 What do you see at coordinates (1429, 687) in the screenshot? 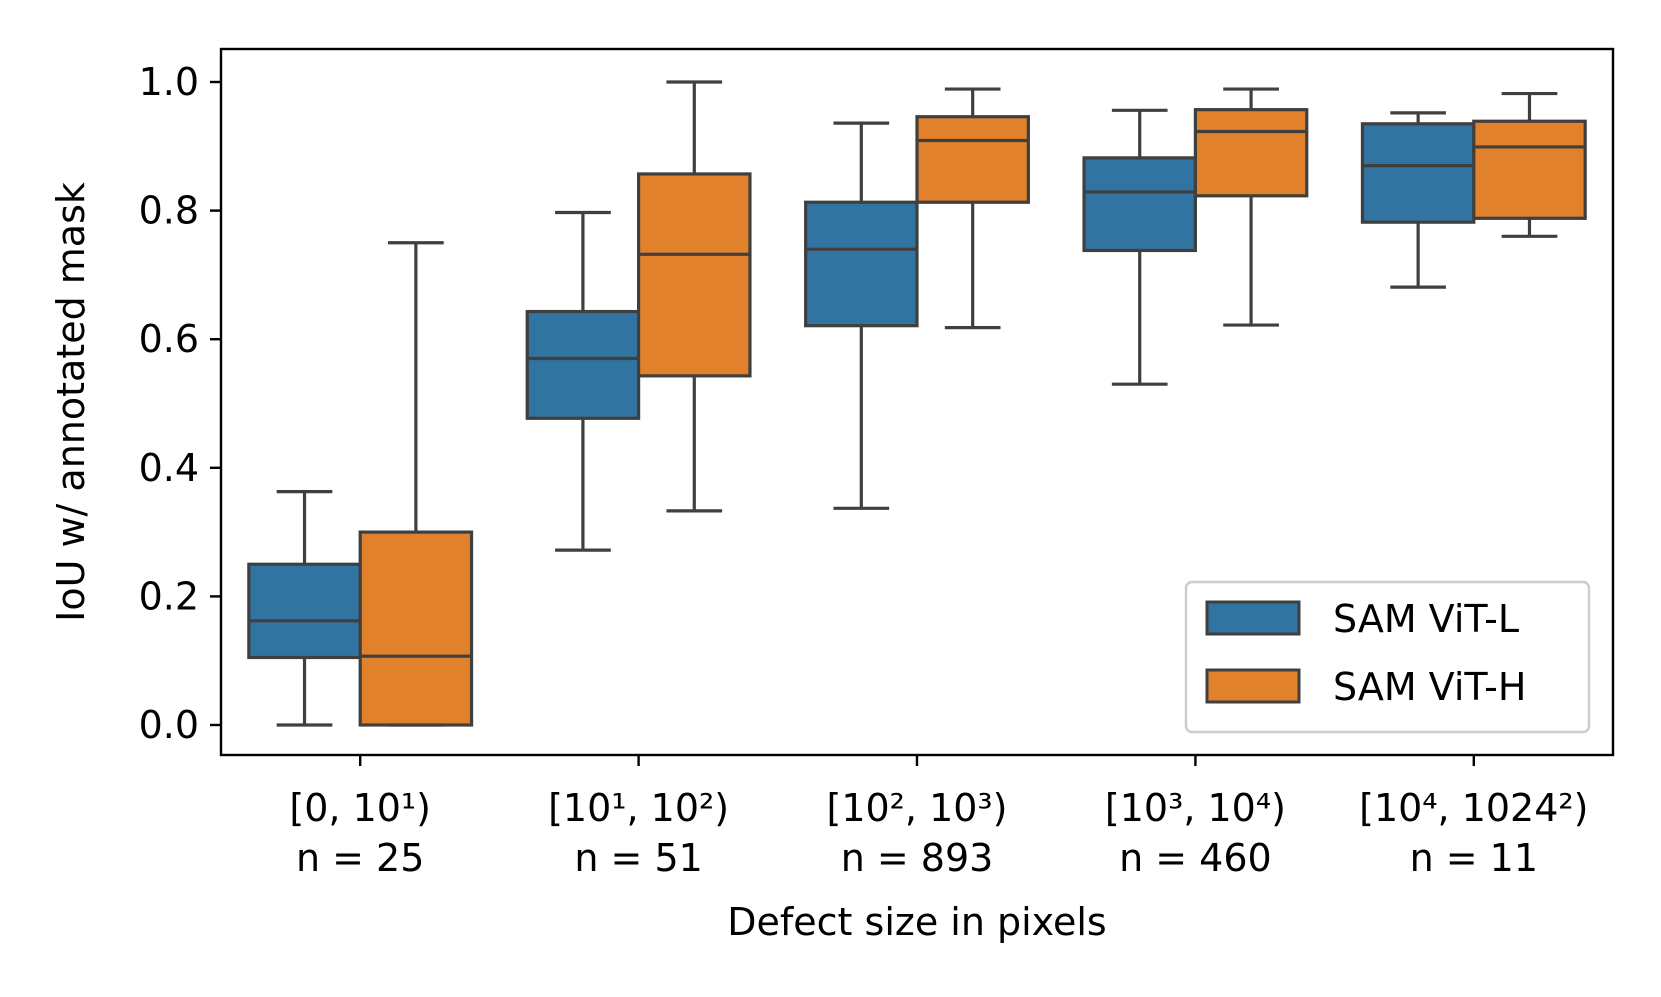
I see `legend-label-vit-h: SAM ViT-H` at bounding box center [1429, 687].